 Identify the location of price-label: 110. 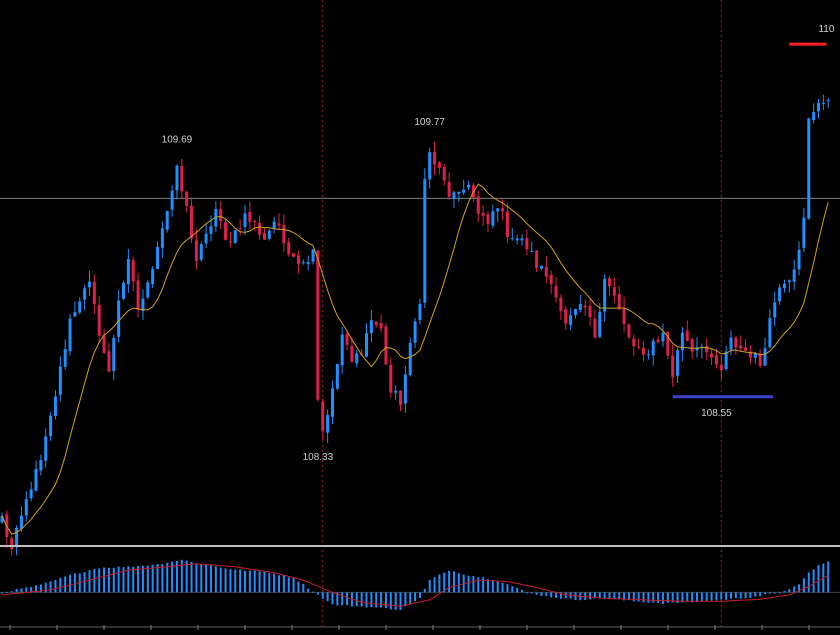
(826, 29).